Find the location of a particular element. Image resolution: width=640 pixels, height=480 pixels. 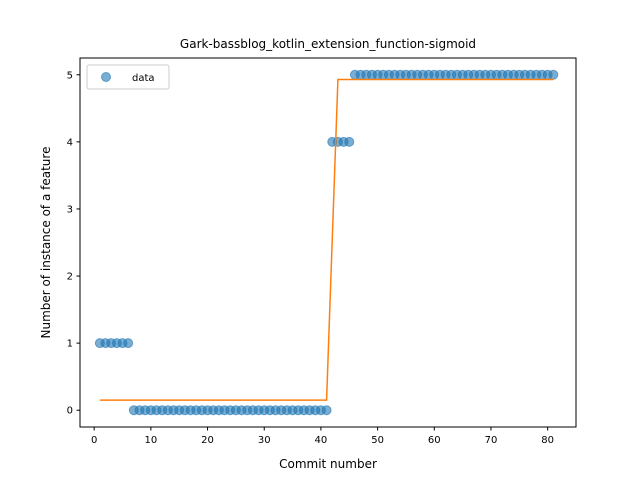

x-tick-label: 20 is located at coordinates (207, 440).